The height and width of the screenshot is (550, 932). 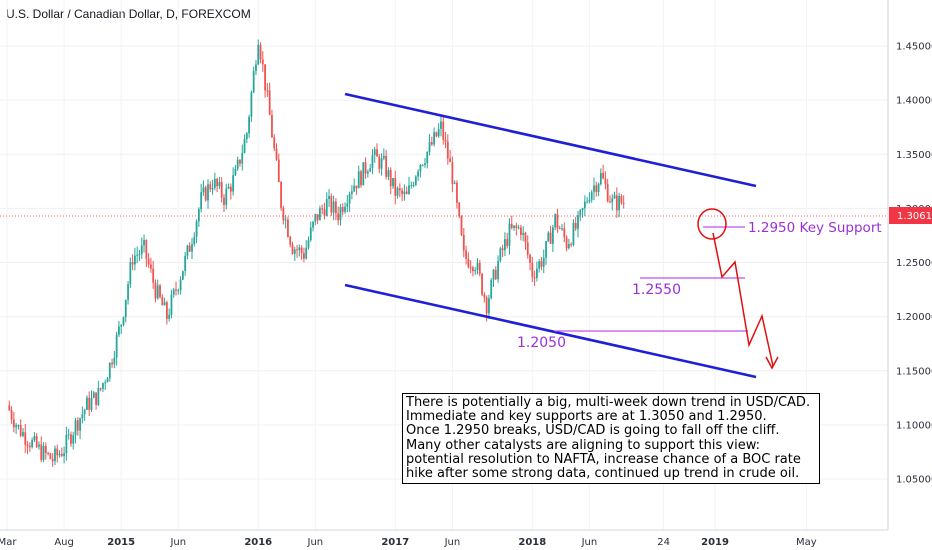 What do you see at coordinates (64, 542) in the screenshot?
I see `time-tick-label: Aug` at bounding box center [64, 542].